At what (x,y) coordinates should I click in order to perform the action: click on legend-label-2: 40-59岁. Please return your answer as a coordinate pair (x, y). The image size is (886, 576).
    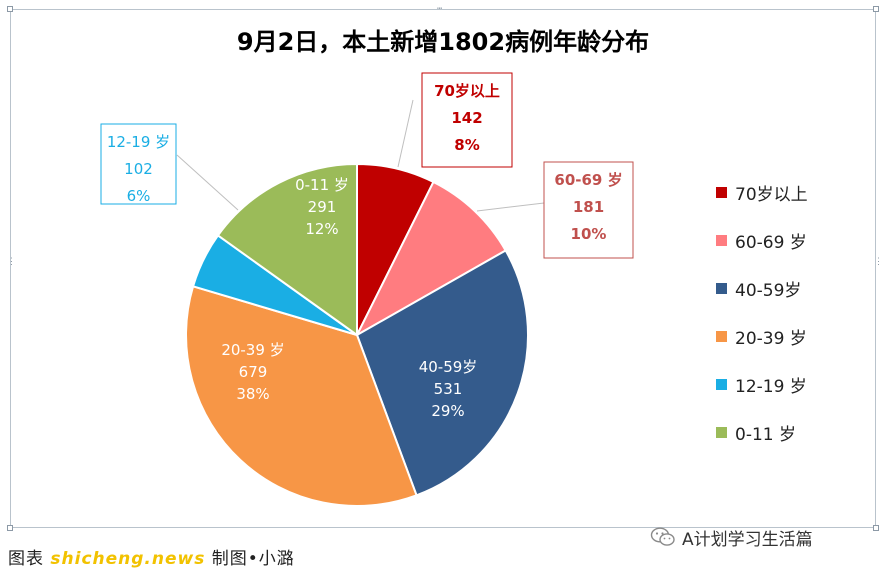
    Looking at the image, I should click on (768, 290).